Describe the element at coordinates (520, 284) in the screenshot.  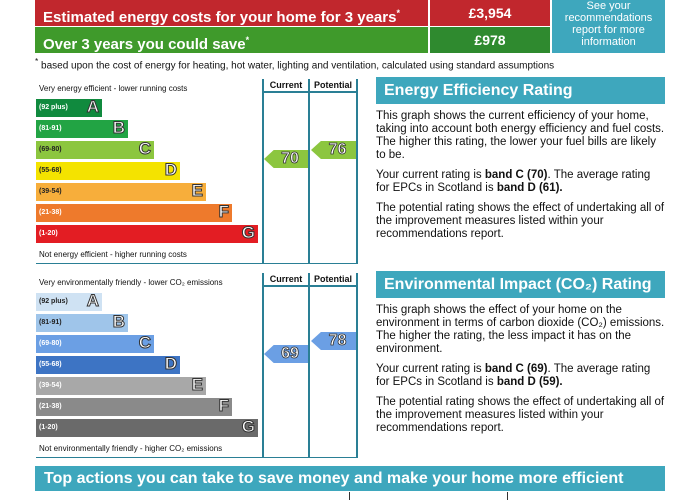
I see `environmental-impact-heading: Environmental Impact (CO₂) Rating` at that location.